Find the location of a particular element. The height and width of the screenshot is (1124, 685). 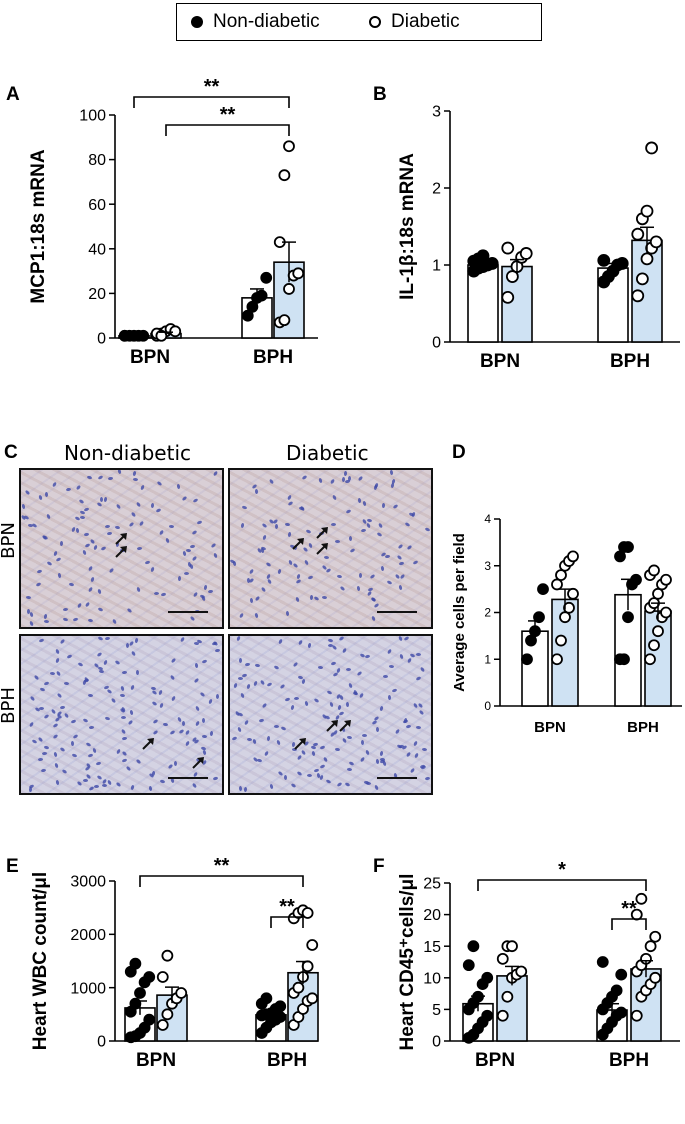

bar-non-diabetic is located at coordinates (483, 303).